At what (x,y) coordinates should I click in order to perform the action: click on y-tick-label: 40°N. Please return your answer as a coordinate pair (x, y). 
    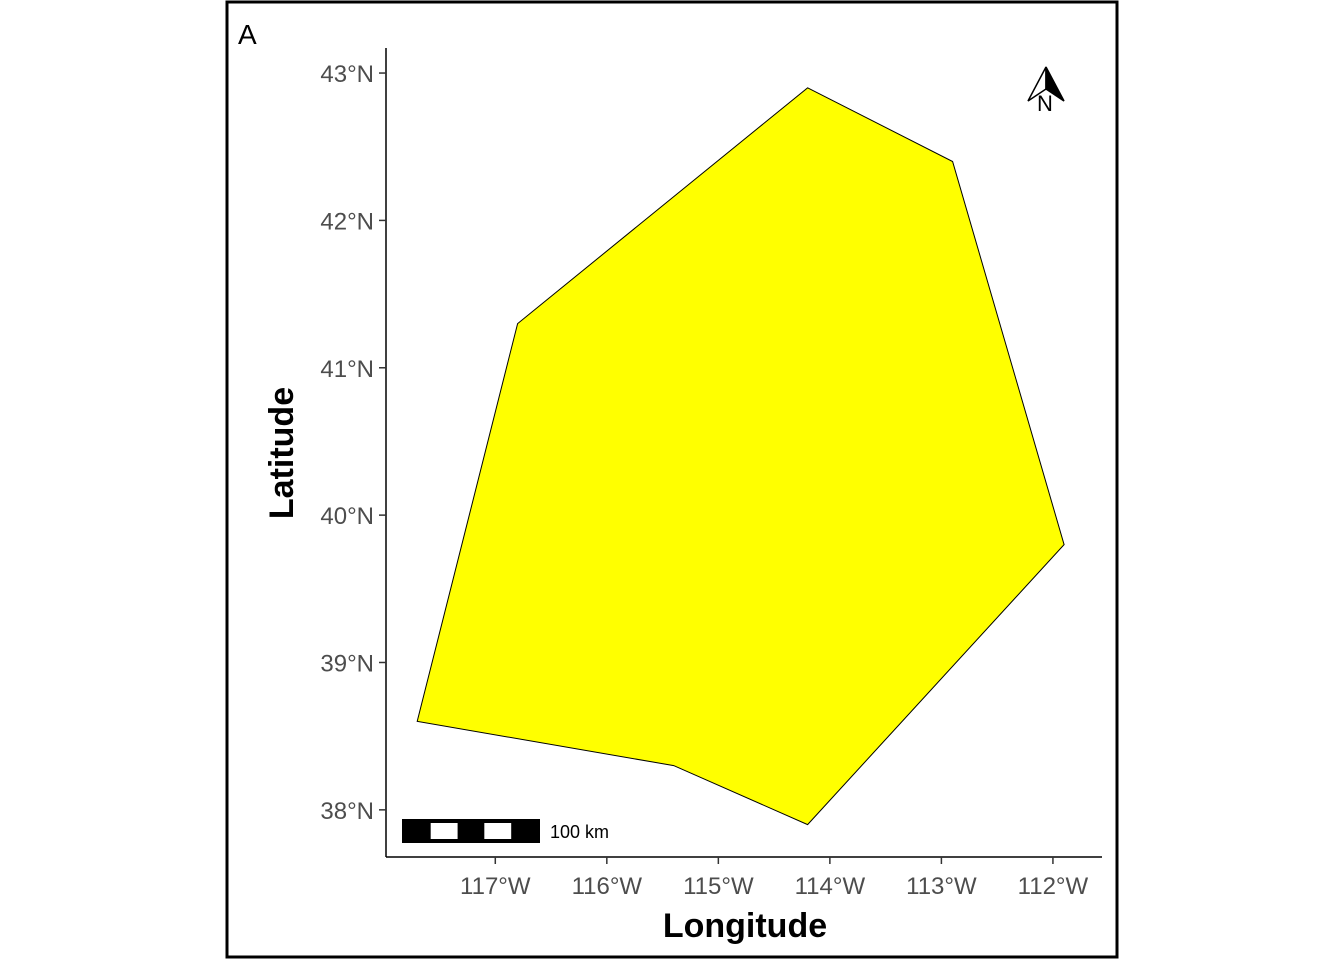
    Looking at the image, I should click on (347, 516).